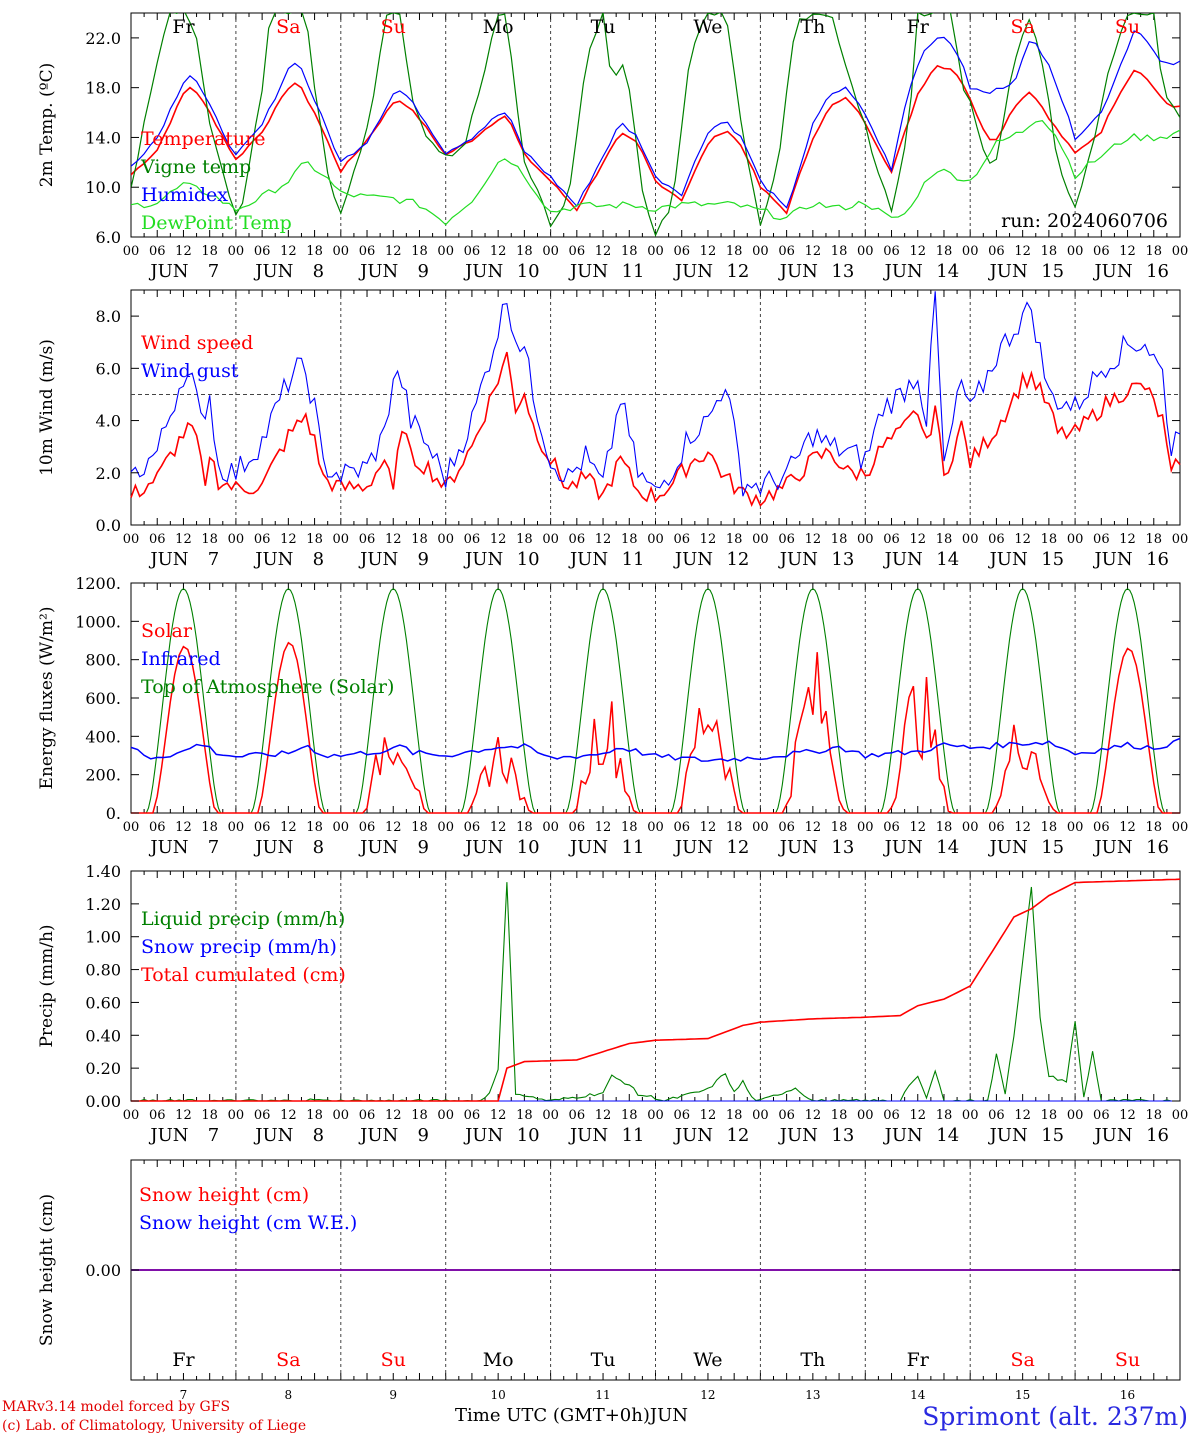 This screenshot has width=1194, height=1440. I want to click on panel-1-legend-entry: Wind speed, so click(197, 343).